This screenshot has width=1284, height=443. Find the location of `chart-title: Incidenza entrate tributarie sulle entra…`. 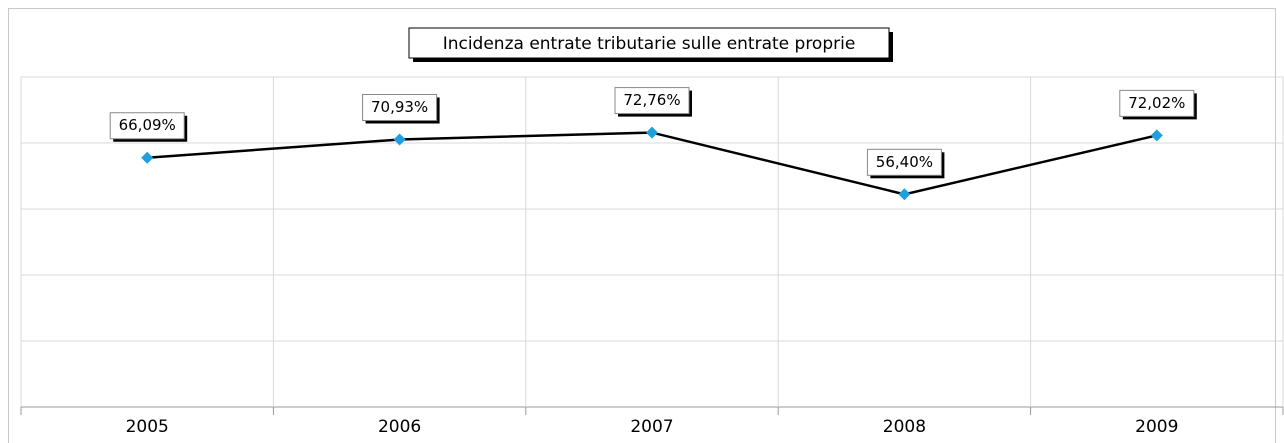

chart-title: Incidenza entrate tributarie sulle entra… is located at coordinates (649, 44).